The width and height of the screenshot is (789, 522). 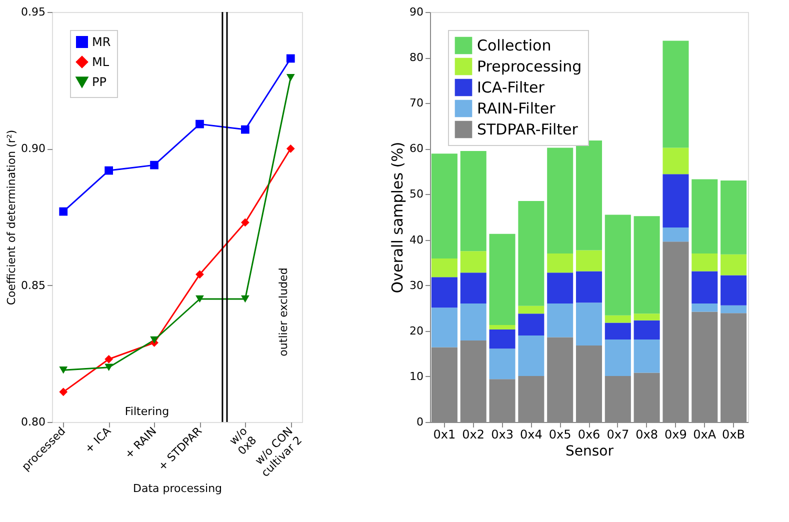 I want to click on x-tick-label: 0x5, so click(x=560, y=435).